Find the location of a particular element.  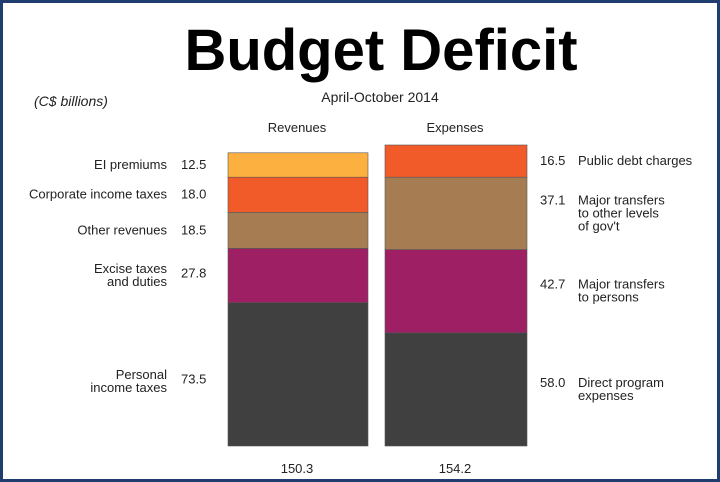

category-label-personal-income-taxes: Personal income taxes is located at coordinates (128, 381).